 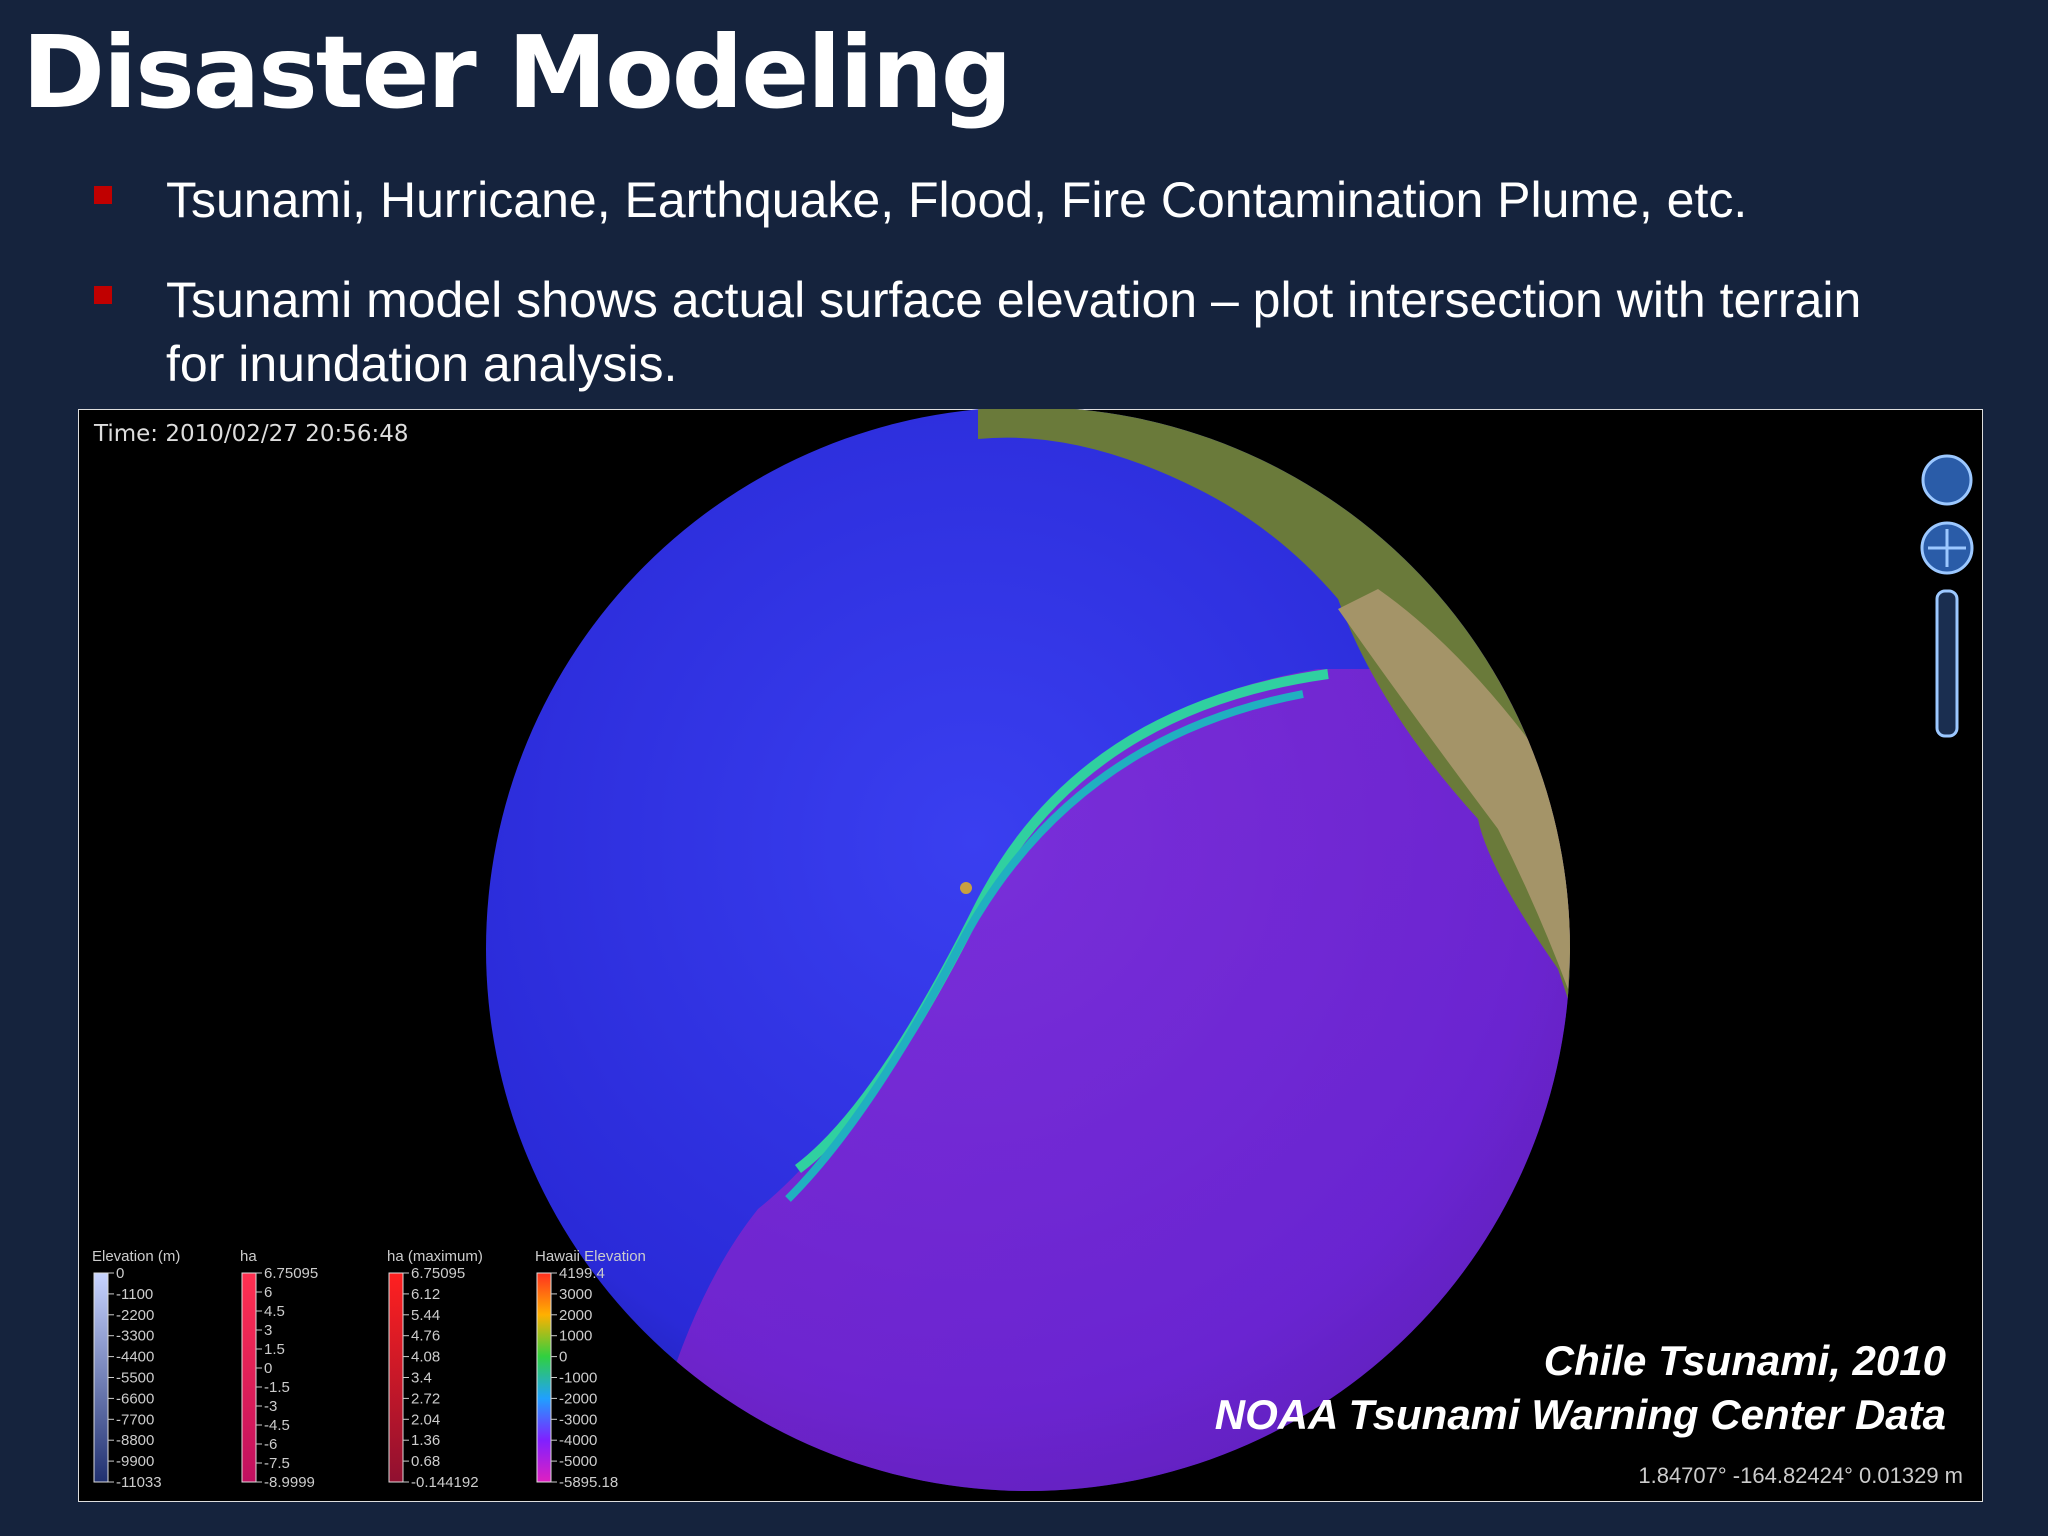 What do you see at coordinates (1947, 596) in the screenshot?
I see `nav-controls` at bounding box center [1947, 596].